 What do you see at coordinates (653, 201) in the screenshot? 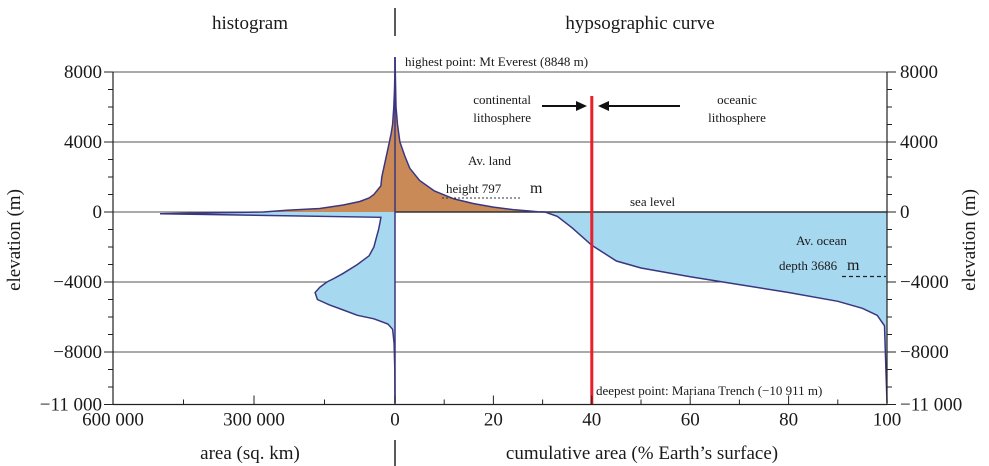
I see `sea-level-label: sea level` at bounding box center [653, 201].